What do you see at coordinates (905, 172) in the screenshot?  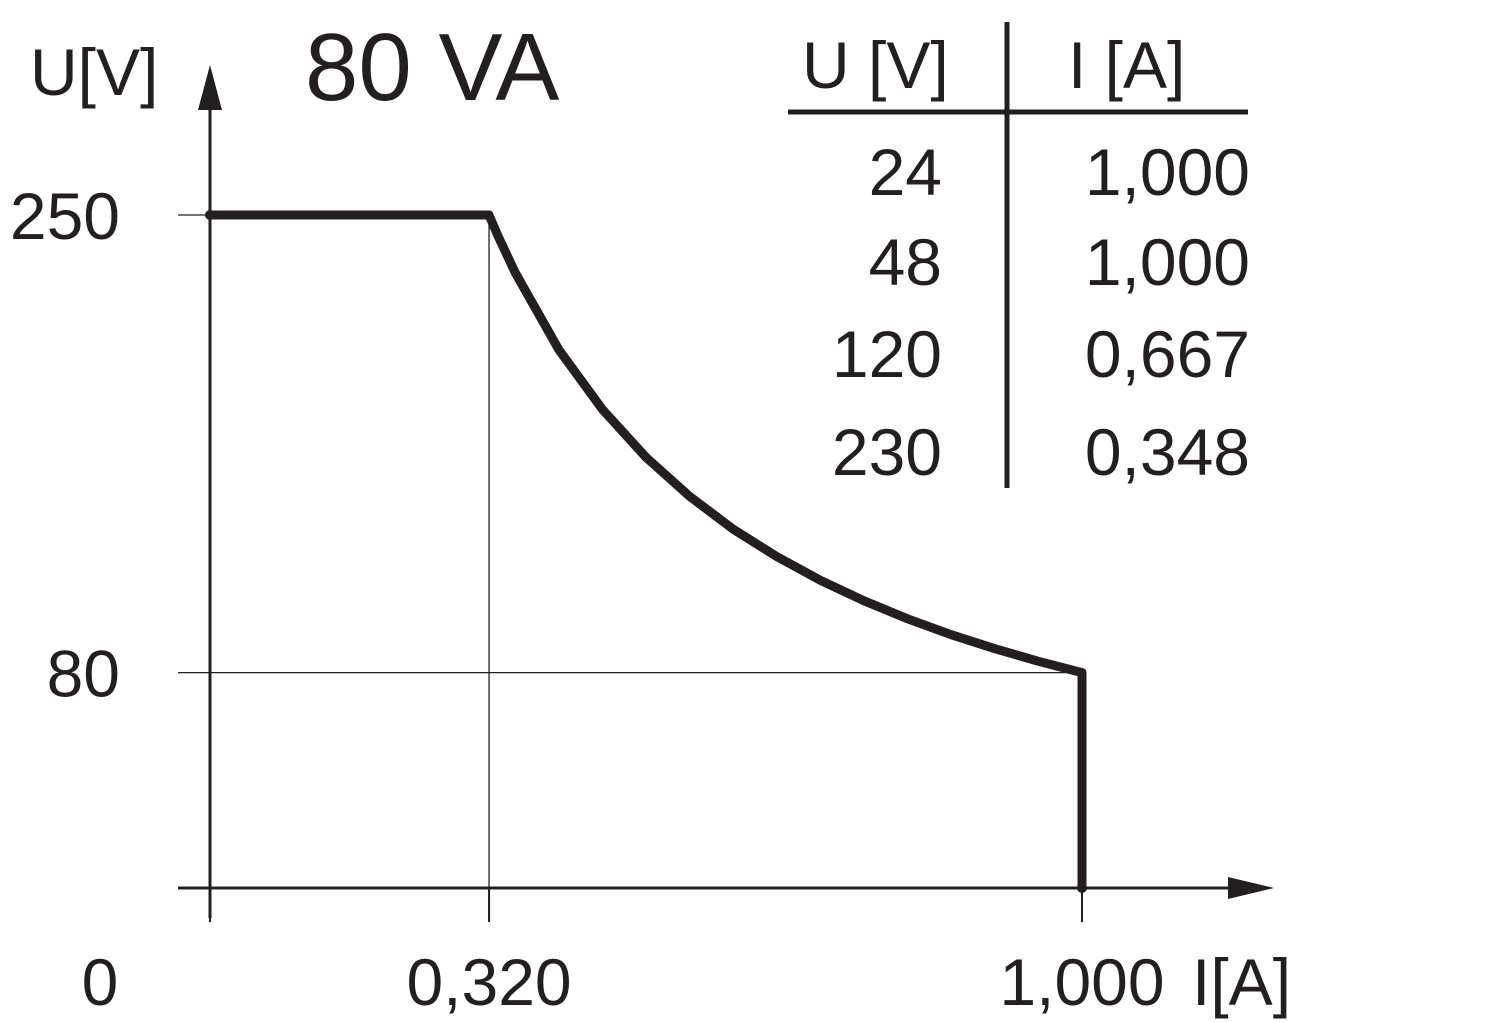 I see `table-cell: 24` at bounding box center [905, 172].